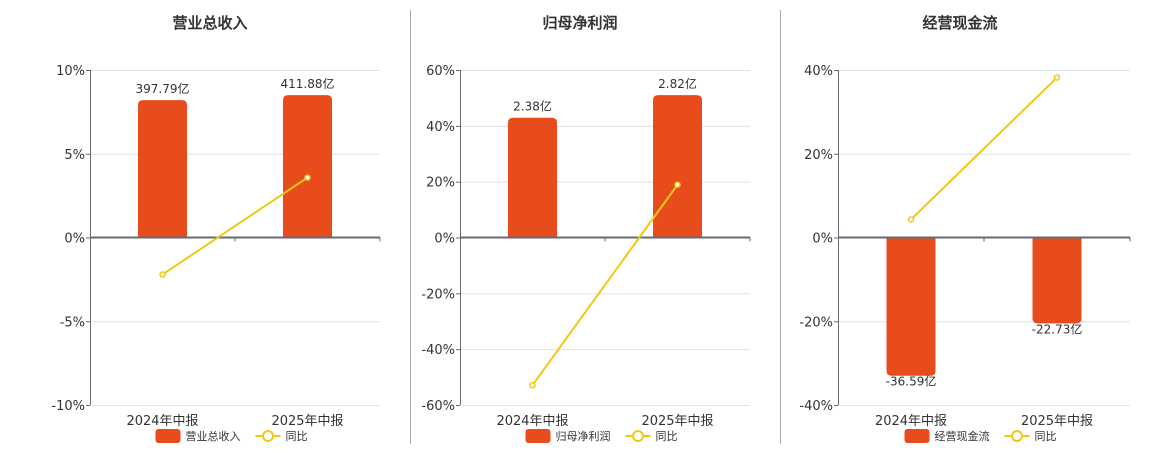  What do you see at coordinates (583, 436) in the screenshot?
I see `legend-bar-label: 归母净利润` at bounding box center [583, 436].